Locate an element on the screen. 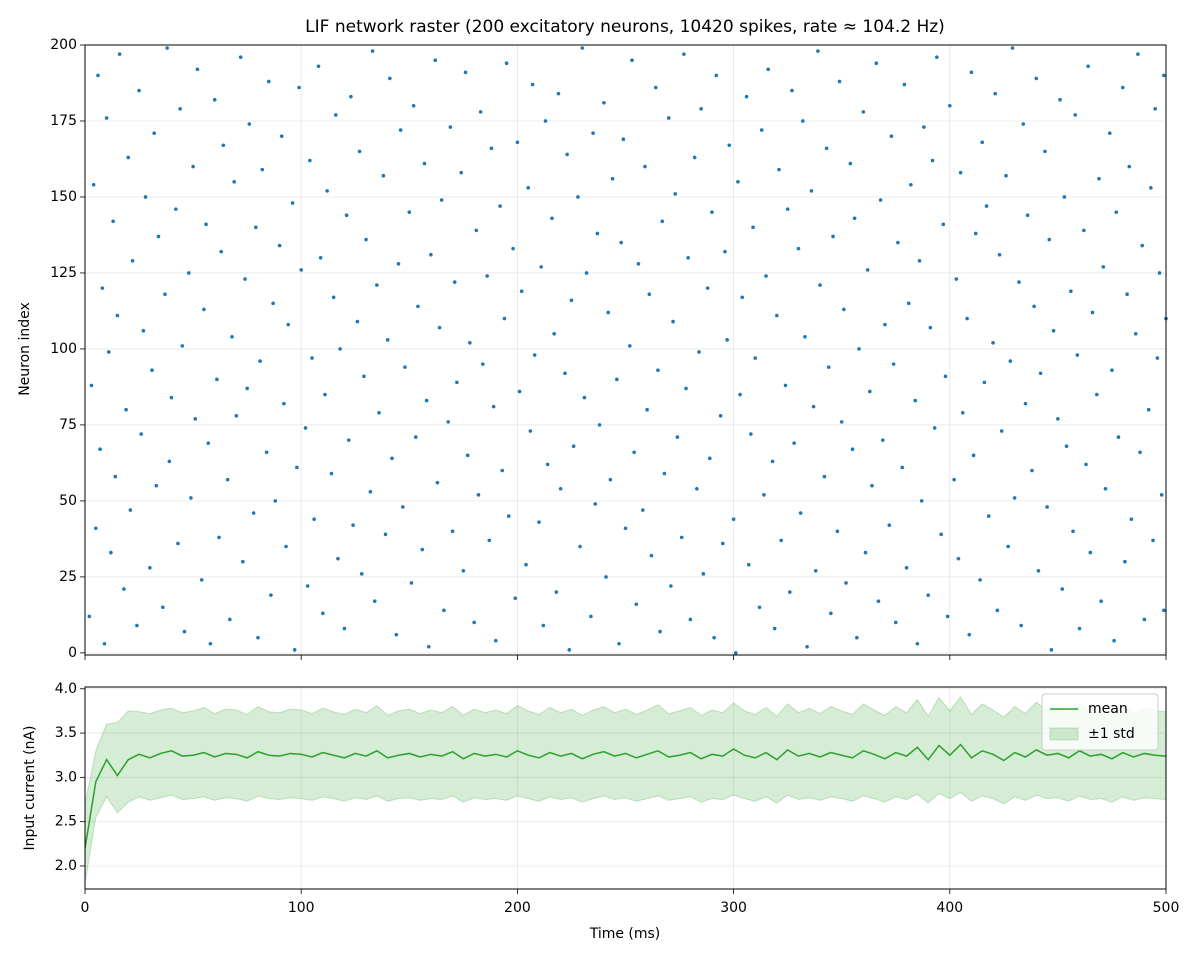  y-axis-label: Neuron index is located at coordinates (25, 349).